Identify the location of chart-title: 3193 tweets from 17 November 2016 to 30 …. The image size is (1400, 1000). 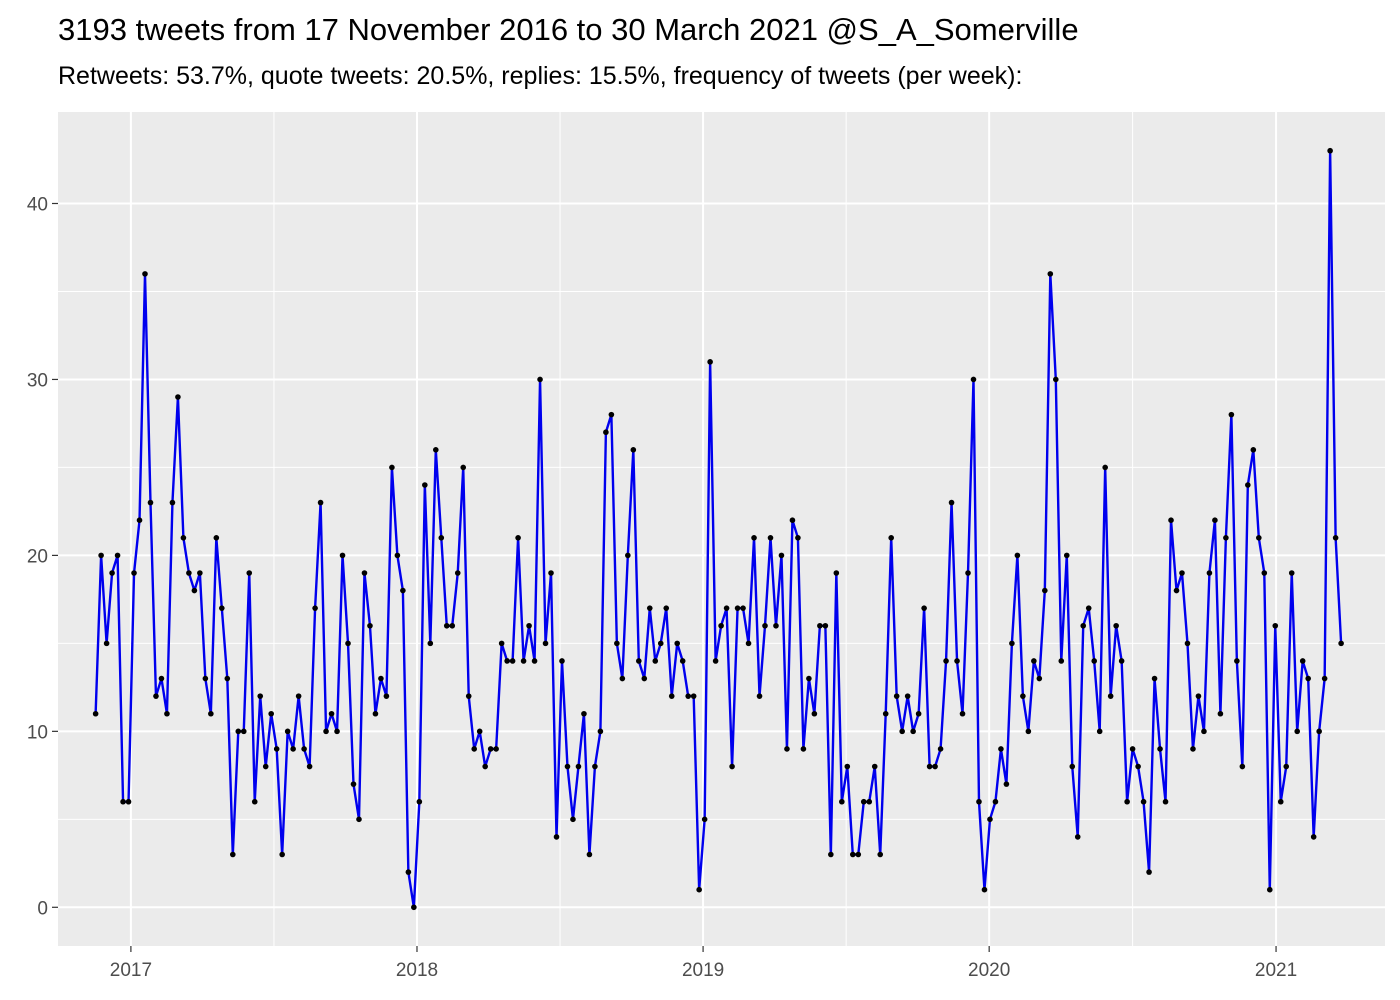
(568, 29).